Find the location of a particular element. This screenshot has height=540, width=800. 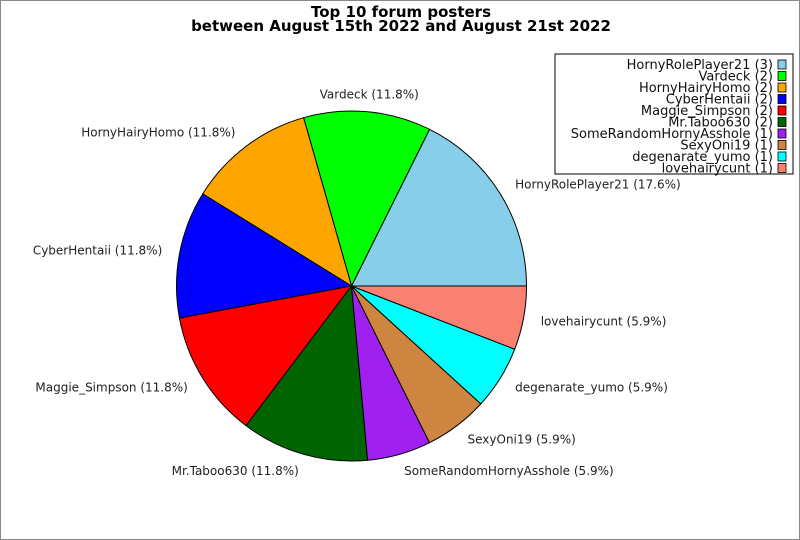

pie-slice-lovehairycunt is located at coordinates (439, 317).